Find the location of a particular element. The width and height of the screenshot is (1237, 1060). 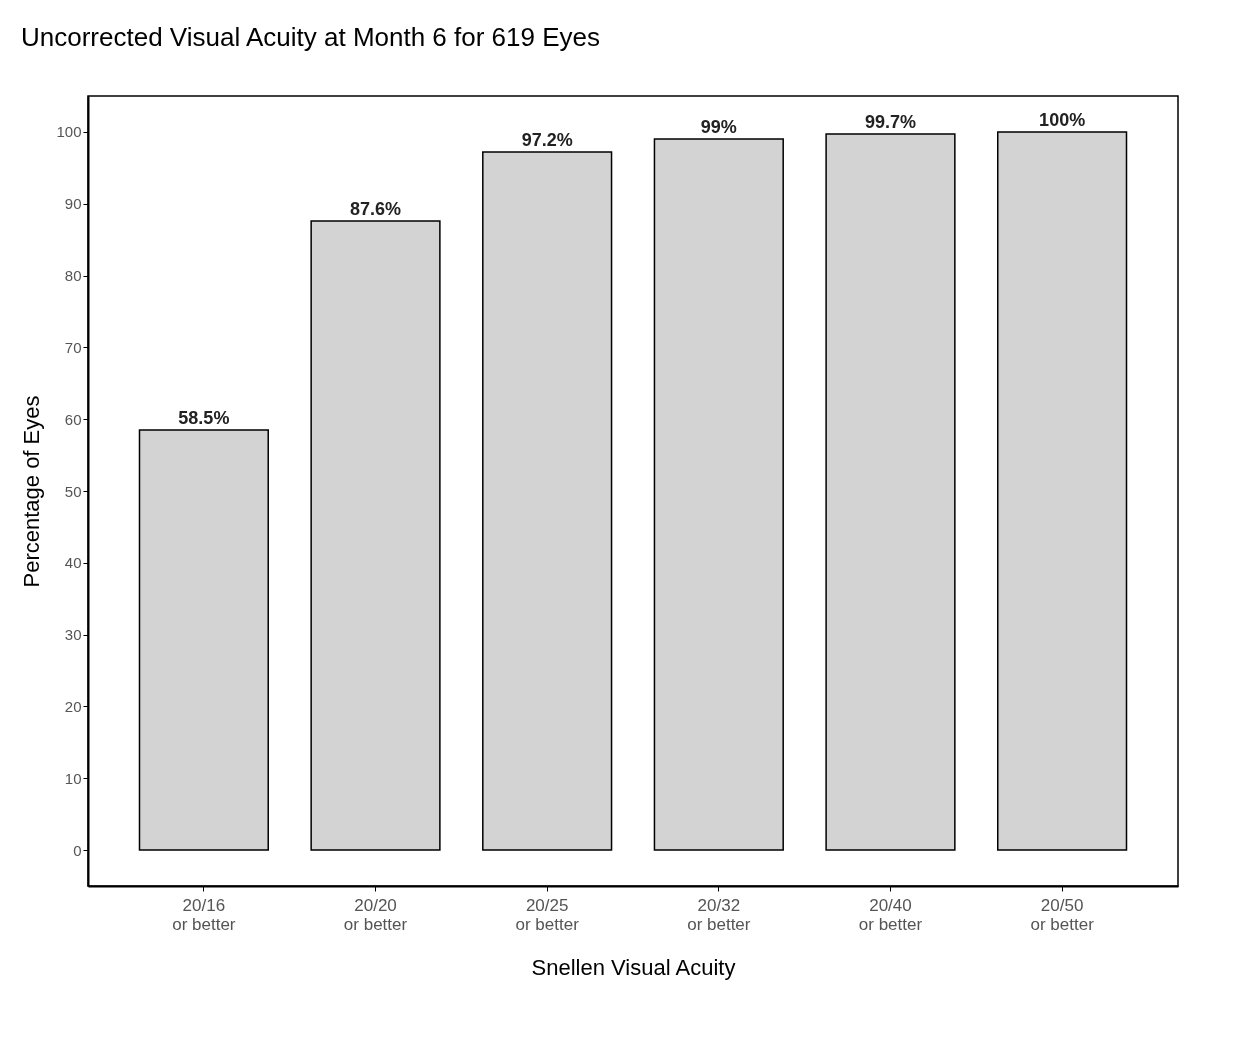

y-tick-label: 20 is located at coordinates (73, 706).